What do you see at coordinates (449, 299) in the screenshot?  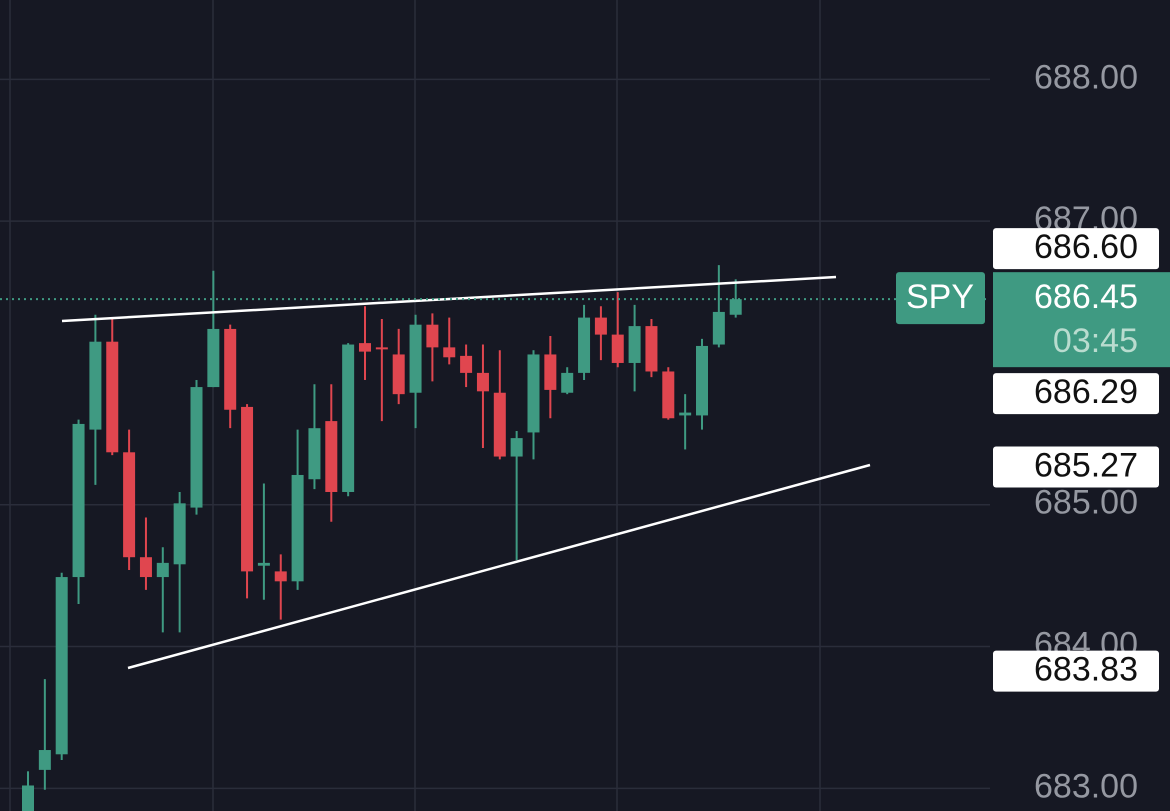 I see `upper-trendline` at bounding box center [449, 299].